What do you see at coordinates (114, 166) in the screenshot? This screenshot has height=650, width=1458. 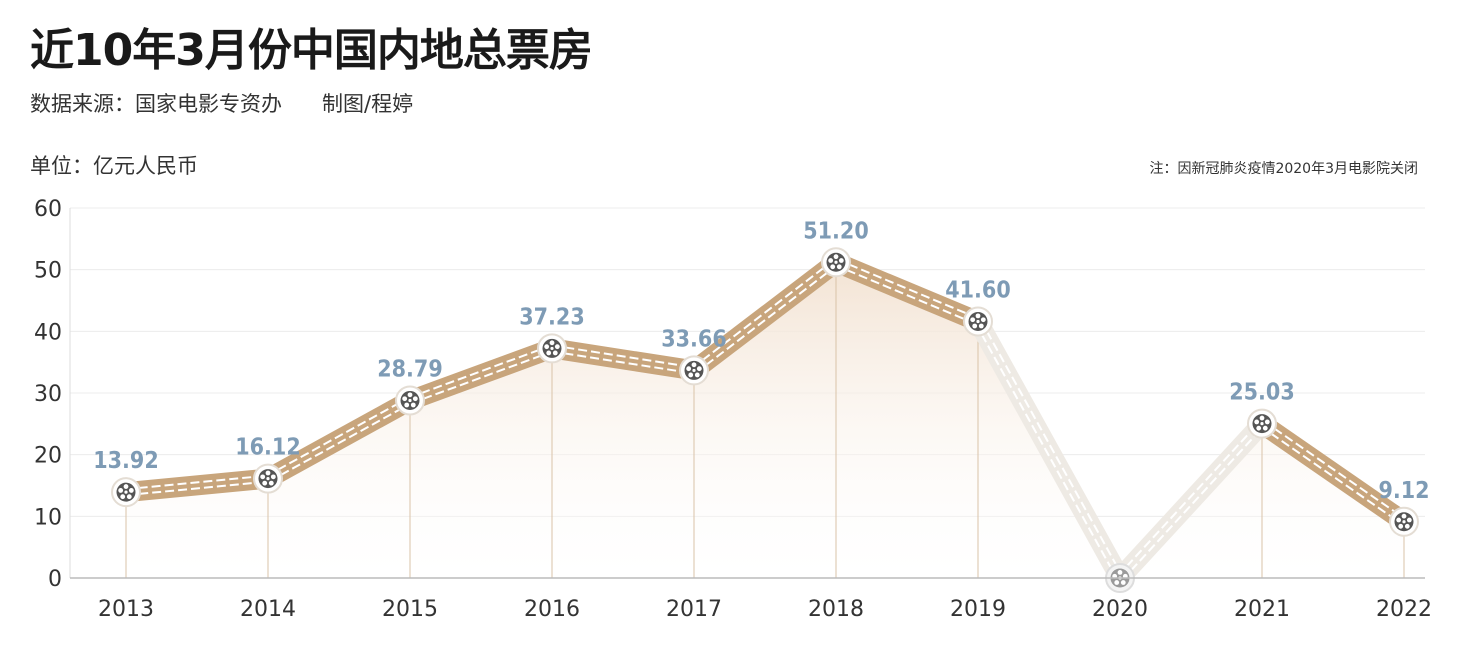 I see `unit-label: 单位：亿元人民币` at bounding box center [114, 166].